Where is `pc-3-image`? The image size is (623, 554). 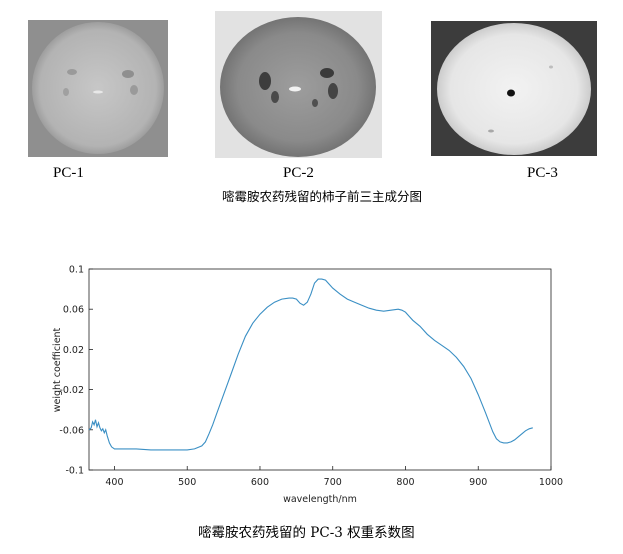
pc-3-image is located at coordinates (514, 88).